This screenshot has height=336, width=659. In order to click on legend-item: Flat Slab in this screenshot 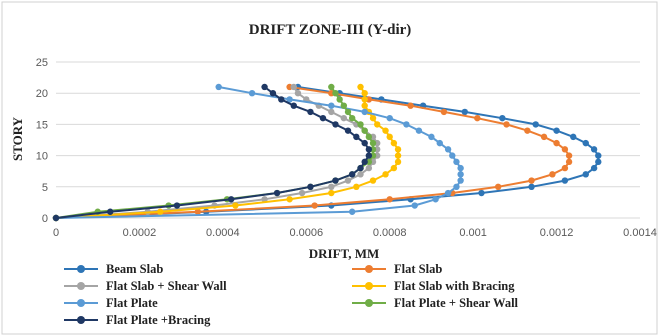, I will do `click(397, 269)`.